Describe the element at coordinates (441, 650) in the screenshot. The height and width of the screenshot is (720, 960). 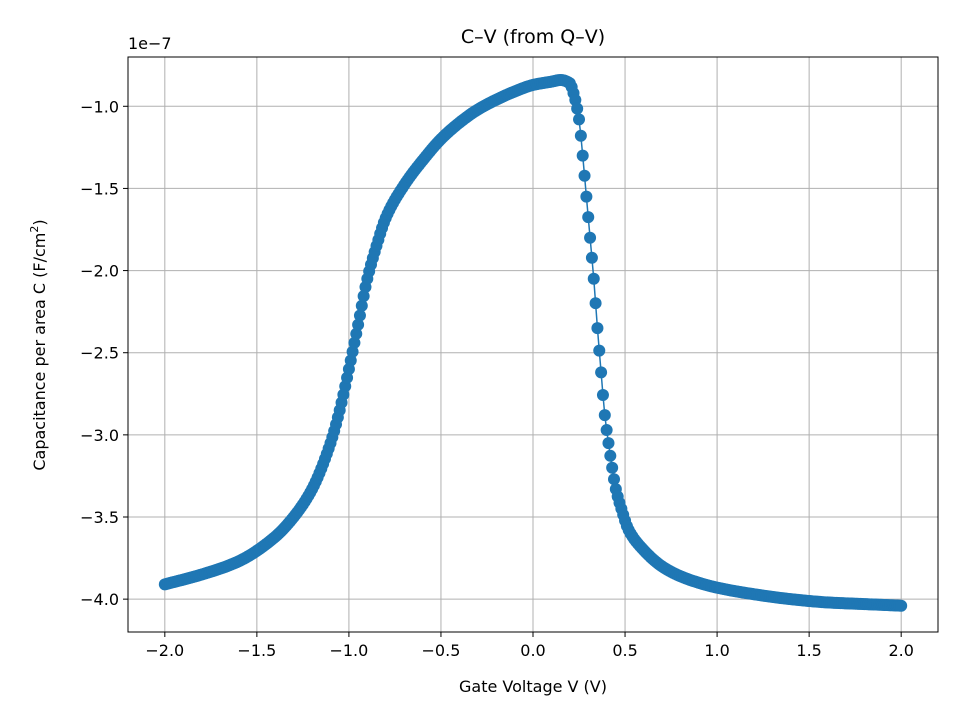
I see `x-tick-label: −0.5` at that location.